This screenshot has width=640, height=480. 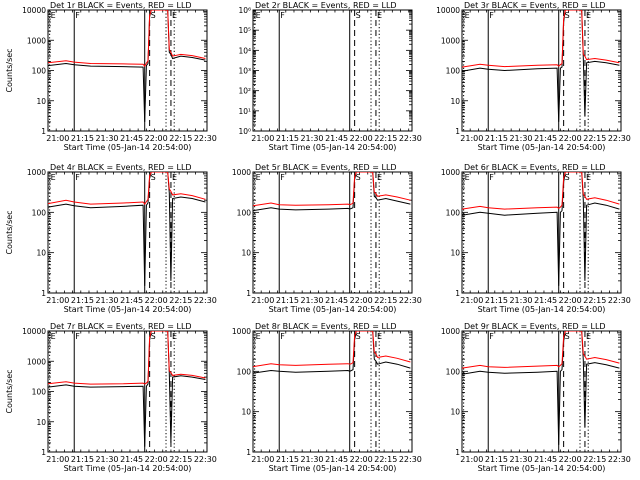 I want to click on panel-title: Det 8r BLACK = Events, RED = LLD, so click(x=326, y=326).